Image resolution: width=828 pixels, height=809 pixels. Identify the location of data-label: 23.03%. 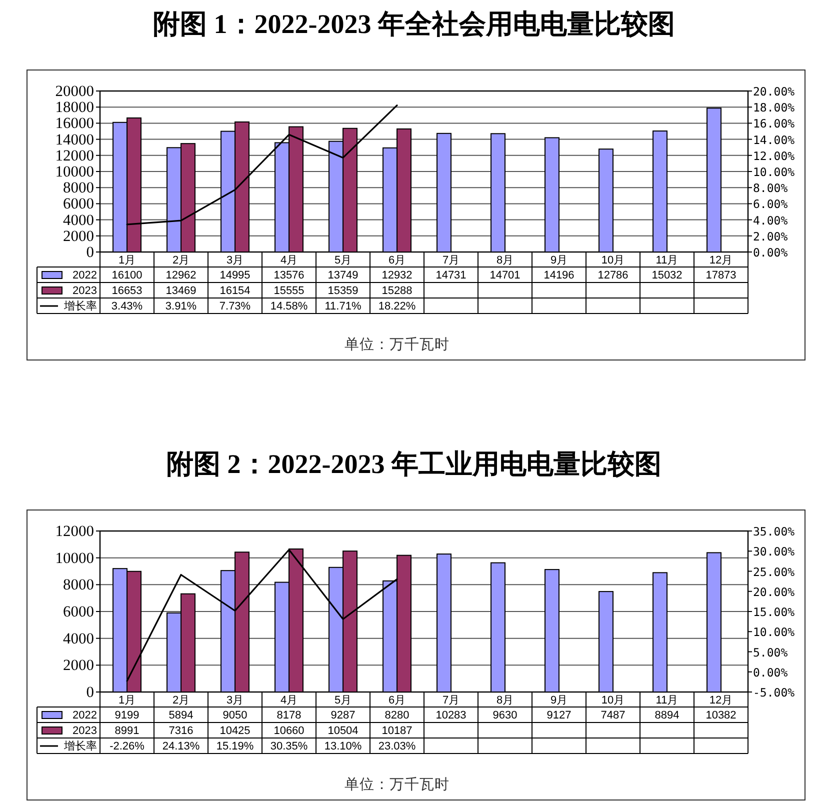
(397, 746).